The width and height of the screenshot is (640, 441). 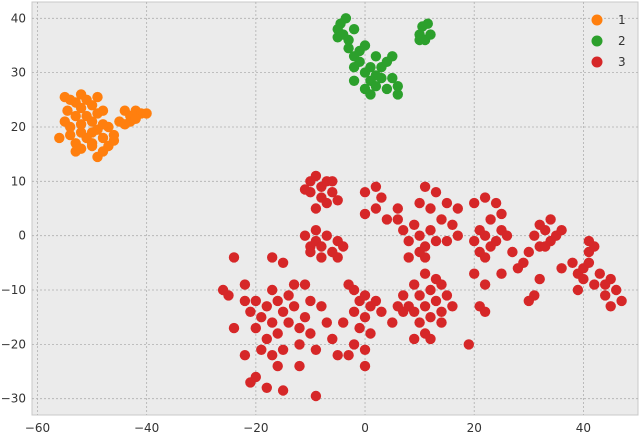 What do you see at coordinates (608, 41) in the screenshot?
I see `legend: 1 2 3` at bounding box center [608, 41].